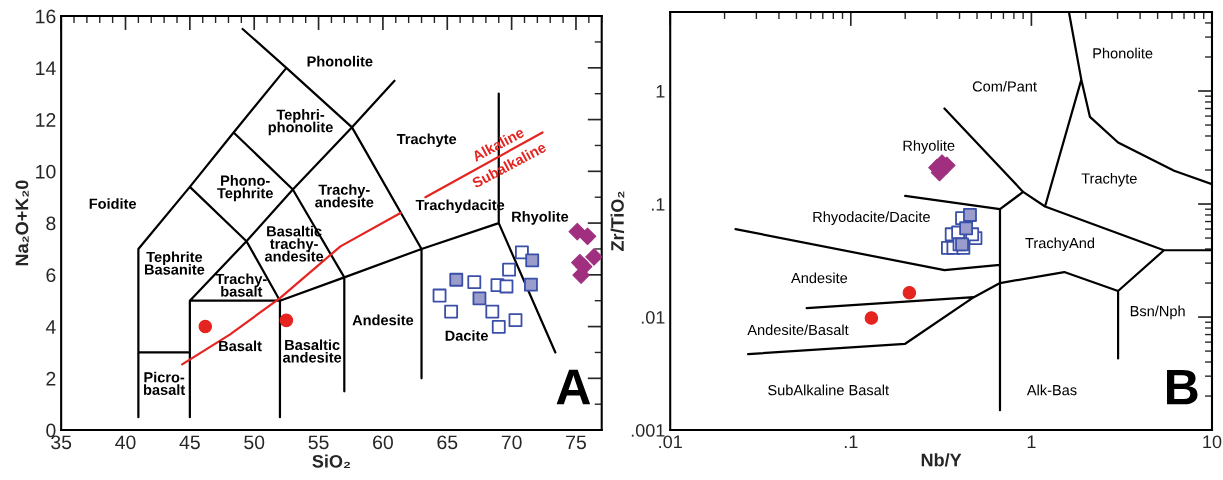 The image size is (1223, 480). I want to click on annotation: Foidite, so click(113, 203).